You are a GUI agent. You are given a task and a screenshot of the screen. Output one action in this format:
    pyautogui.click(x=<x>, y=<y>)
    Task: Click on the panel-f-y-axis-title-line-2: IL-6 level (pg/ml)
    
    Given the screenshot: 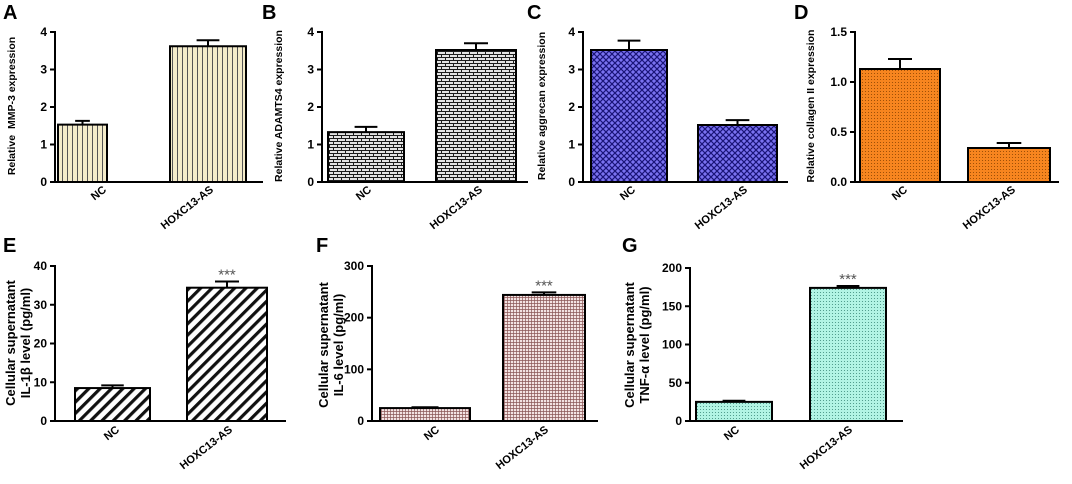 What is the action you would take?
    pyautogui.click(x=338, y=345)
    